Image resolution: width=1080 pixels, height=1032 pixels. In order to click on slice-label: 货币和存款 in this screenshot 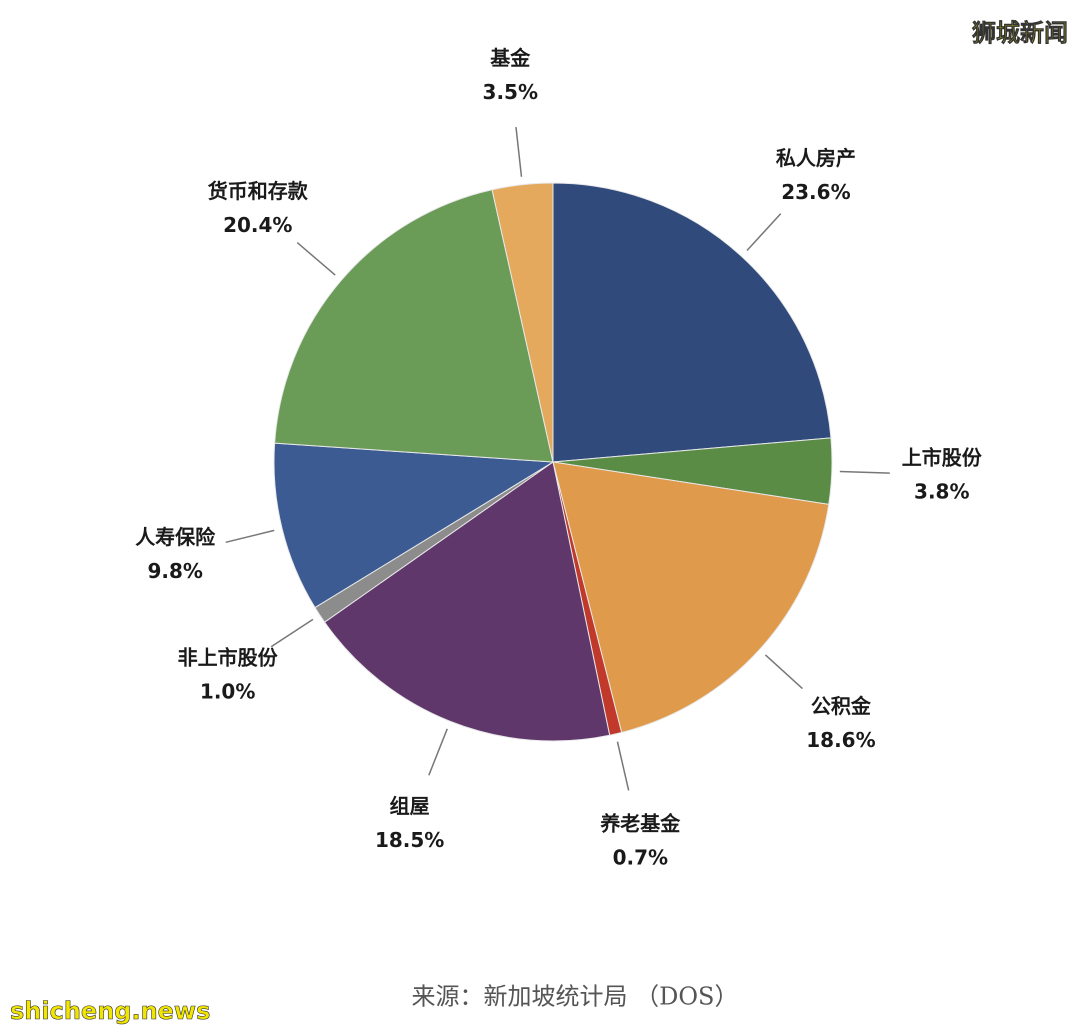, I will do `click(258, 191)`.